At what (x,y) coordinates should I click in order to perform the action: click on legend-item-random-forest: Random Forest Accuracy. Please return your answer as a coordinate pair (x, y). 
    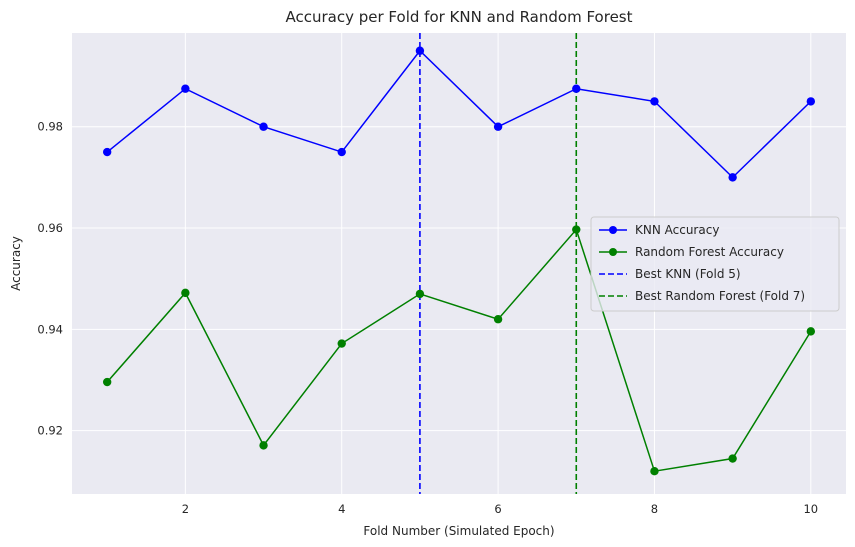
    Looking at the image, I should click on (691, 252).